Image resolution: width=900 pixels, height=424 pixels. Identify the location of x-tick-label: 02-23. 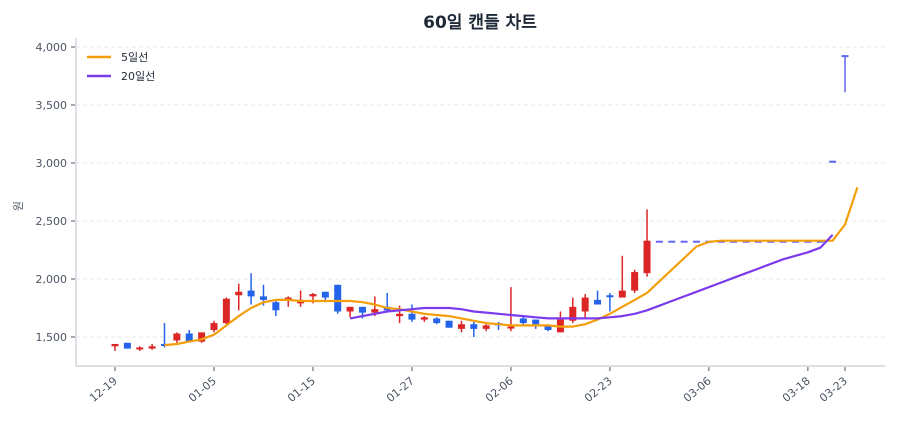
(598, 389).